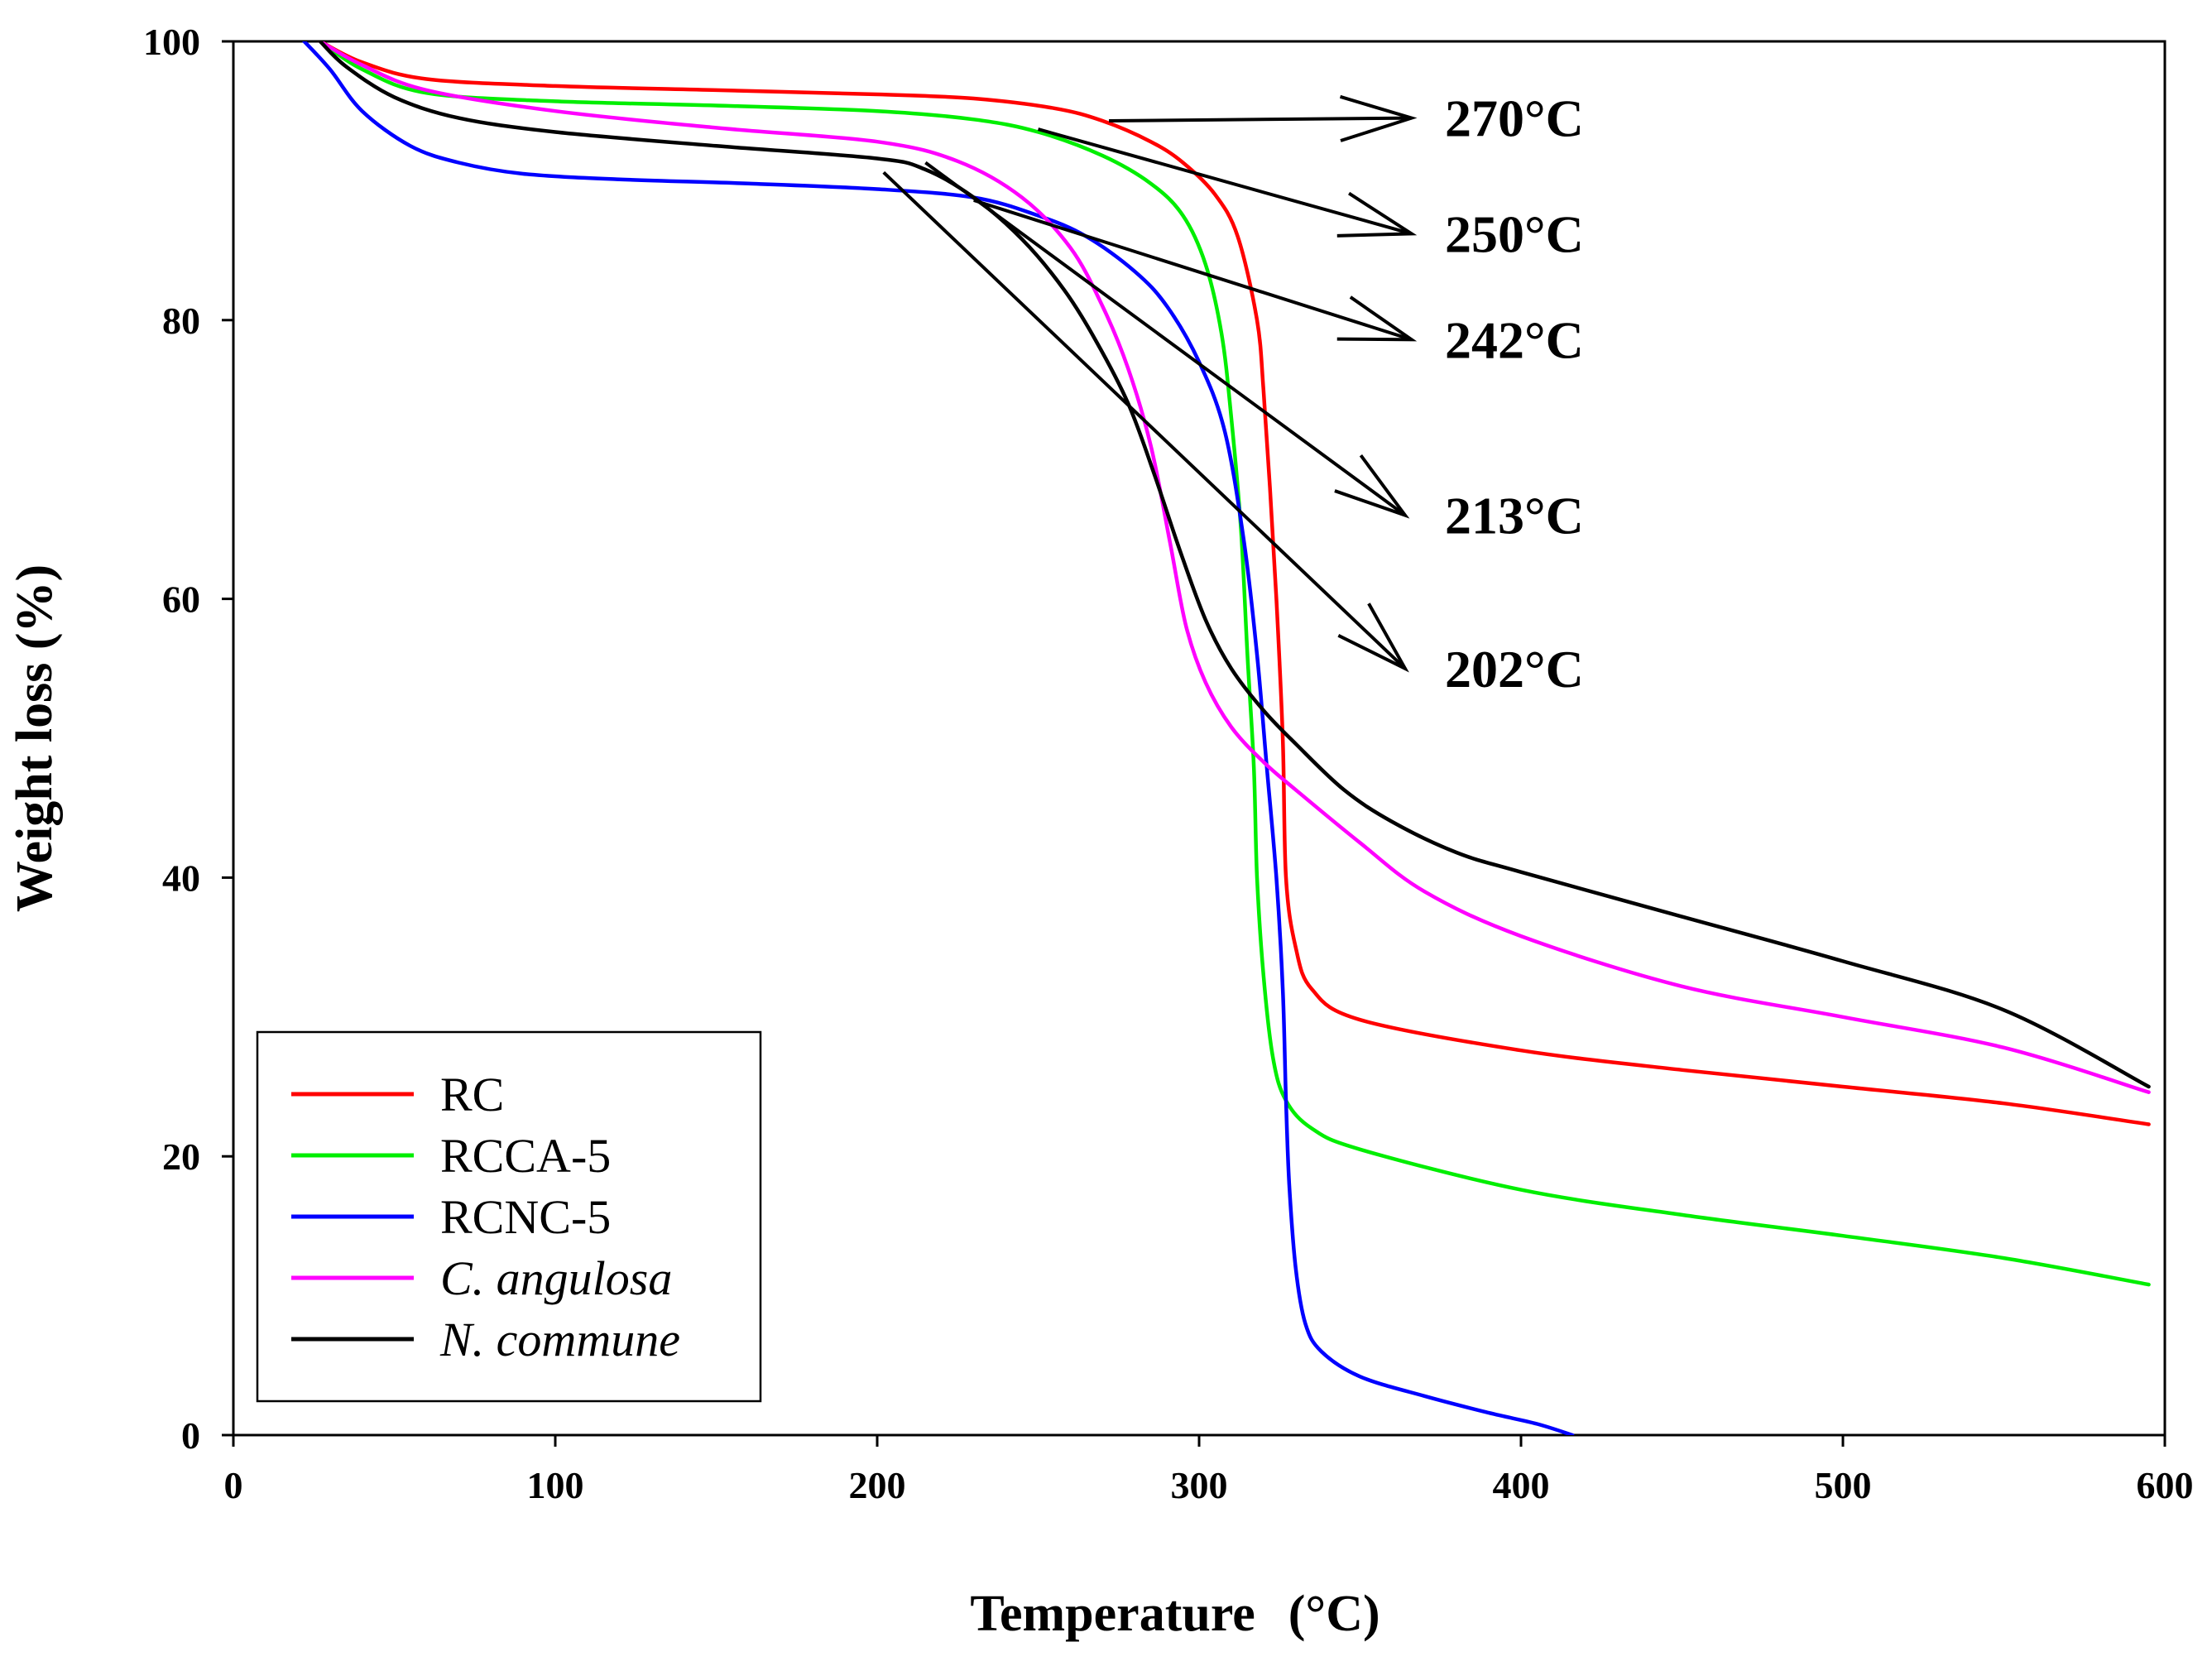  I want to click on x-tick-label: 100, so click(555, 1485).